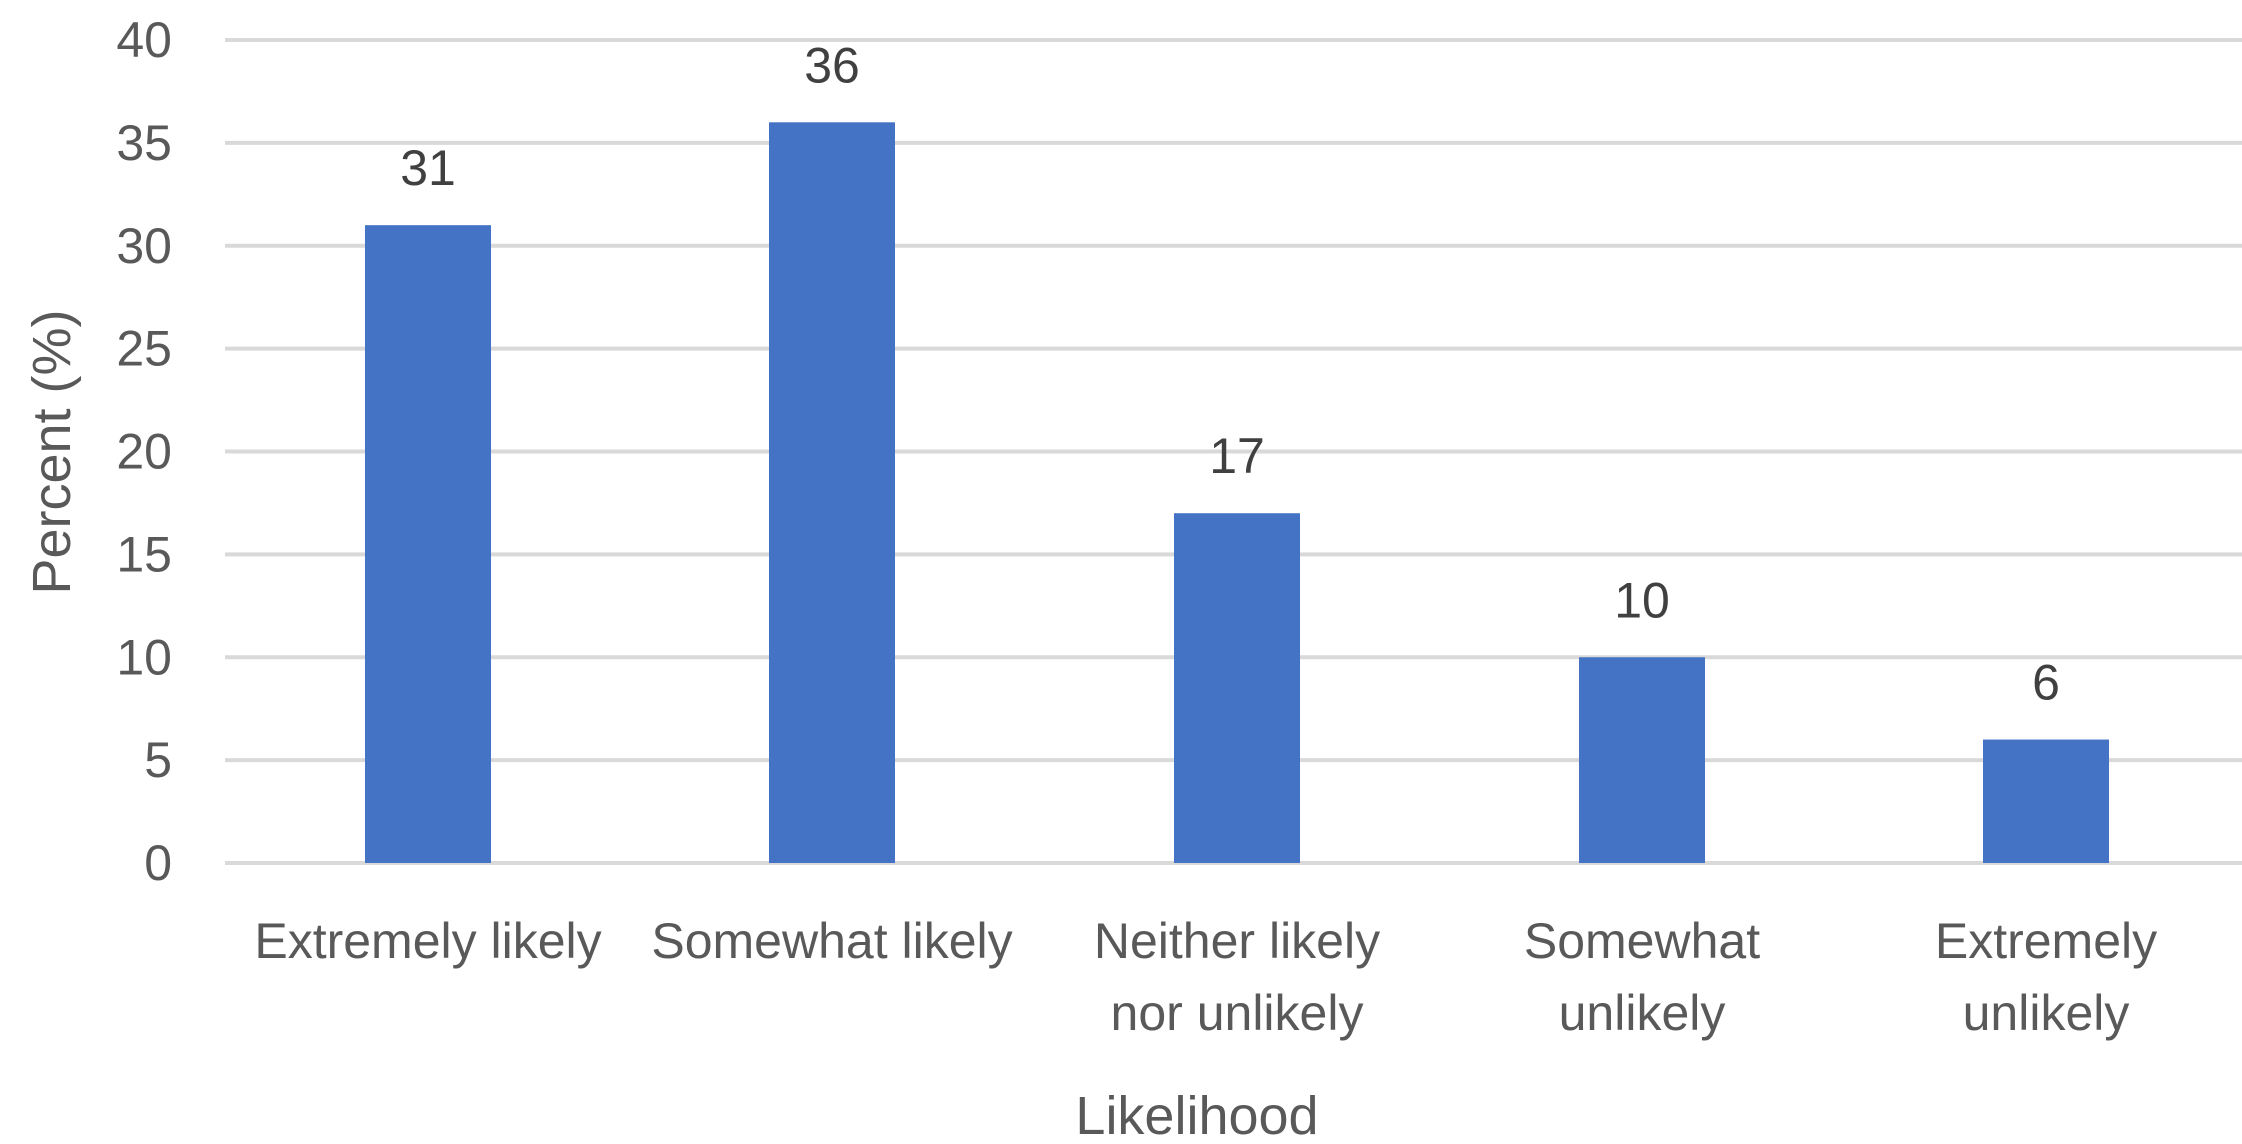 The height and width of the screenshot is (1144, 2242). I want to click on data-label: 31, so click(428, 168).